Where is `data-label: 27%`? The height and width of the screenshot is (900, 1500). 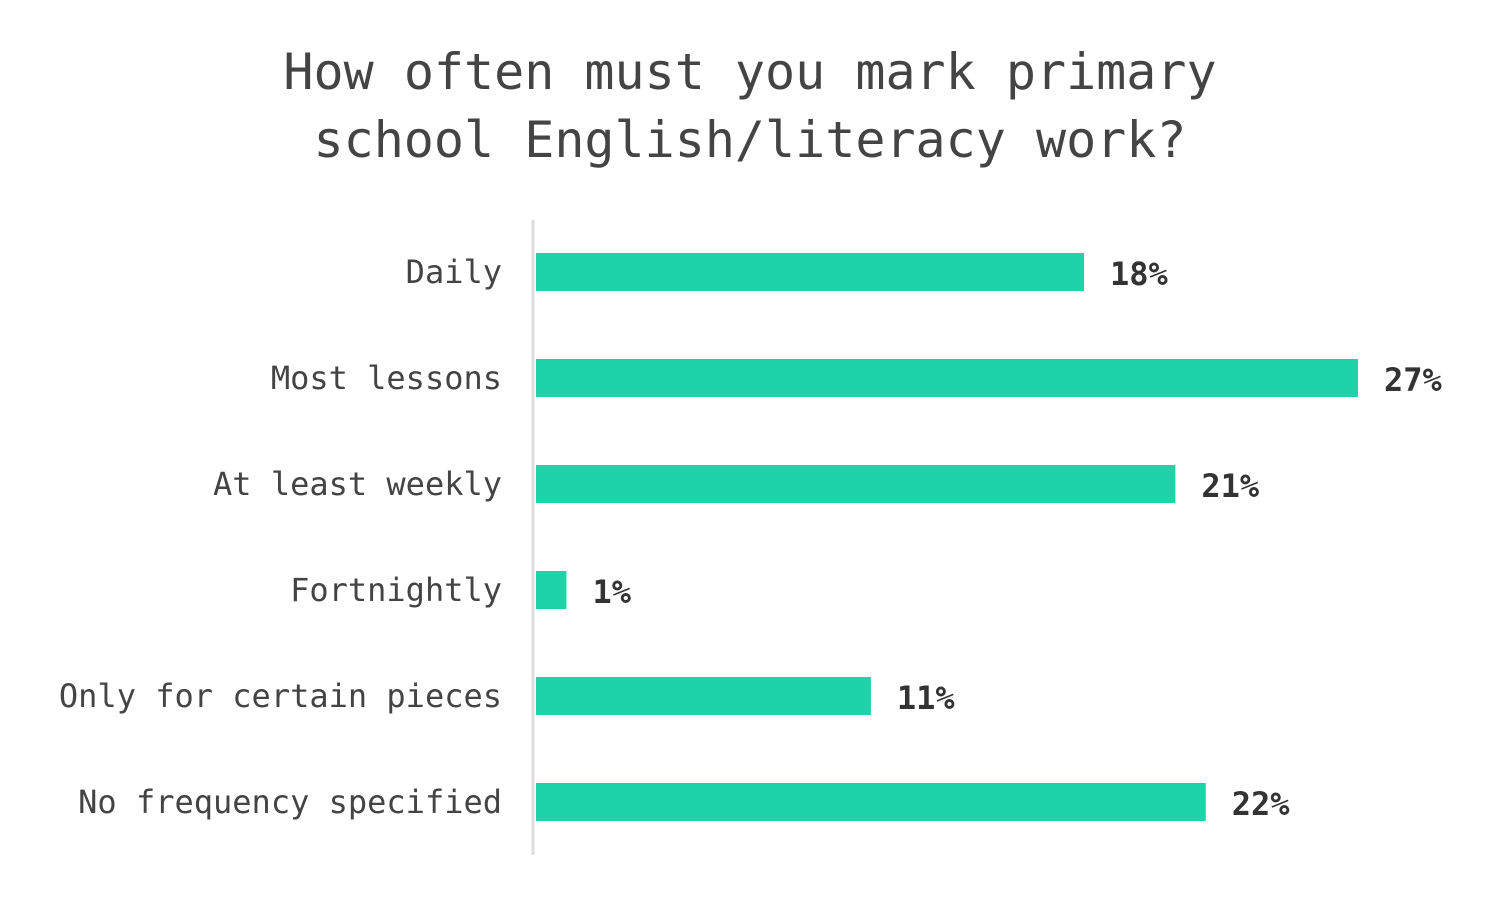
data-label: 27% is located at coordinates (1413, 380).